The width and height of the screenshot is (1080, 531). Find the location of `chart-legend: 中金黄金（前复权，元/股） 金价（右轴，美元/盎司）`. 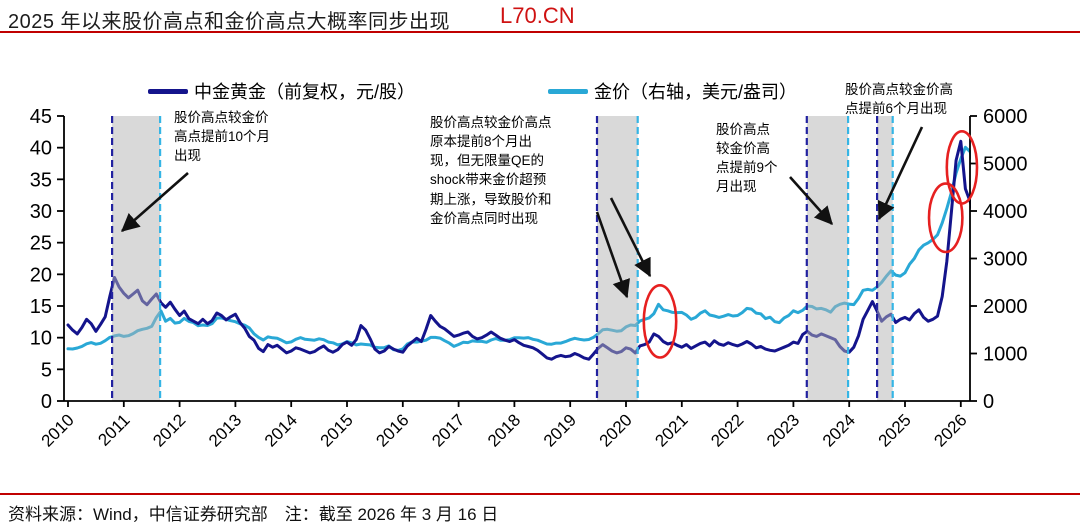

chart-legend: 中金黄金（前复权，元/股） 金价（右轴，美元/盎司） is located at coordinates (540, 90).